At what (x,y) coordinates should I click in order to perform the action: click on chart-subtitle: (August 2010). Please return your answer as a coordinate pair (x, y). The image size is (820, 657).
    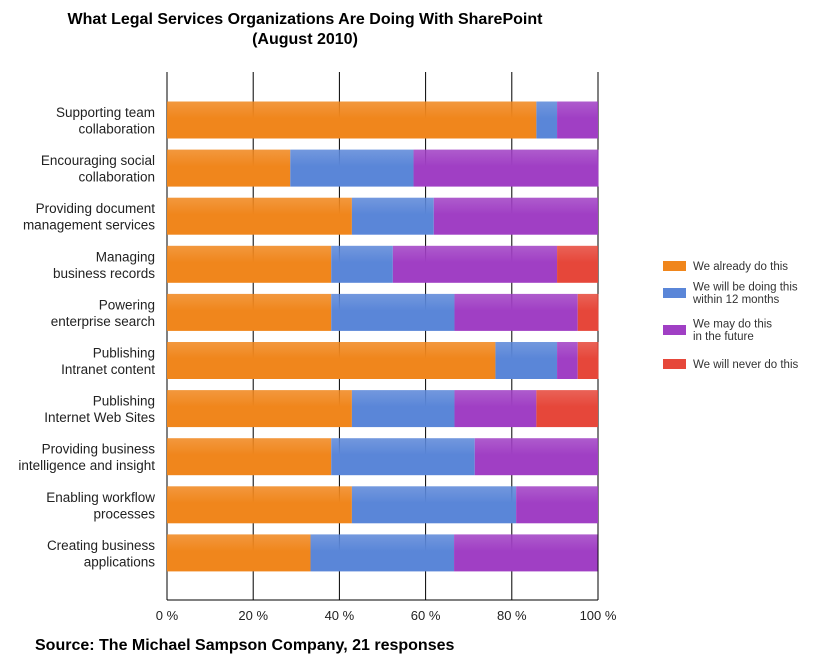
    Looking at the image, I should click on (305, 39).